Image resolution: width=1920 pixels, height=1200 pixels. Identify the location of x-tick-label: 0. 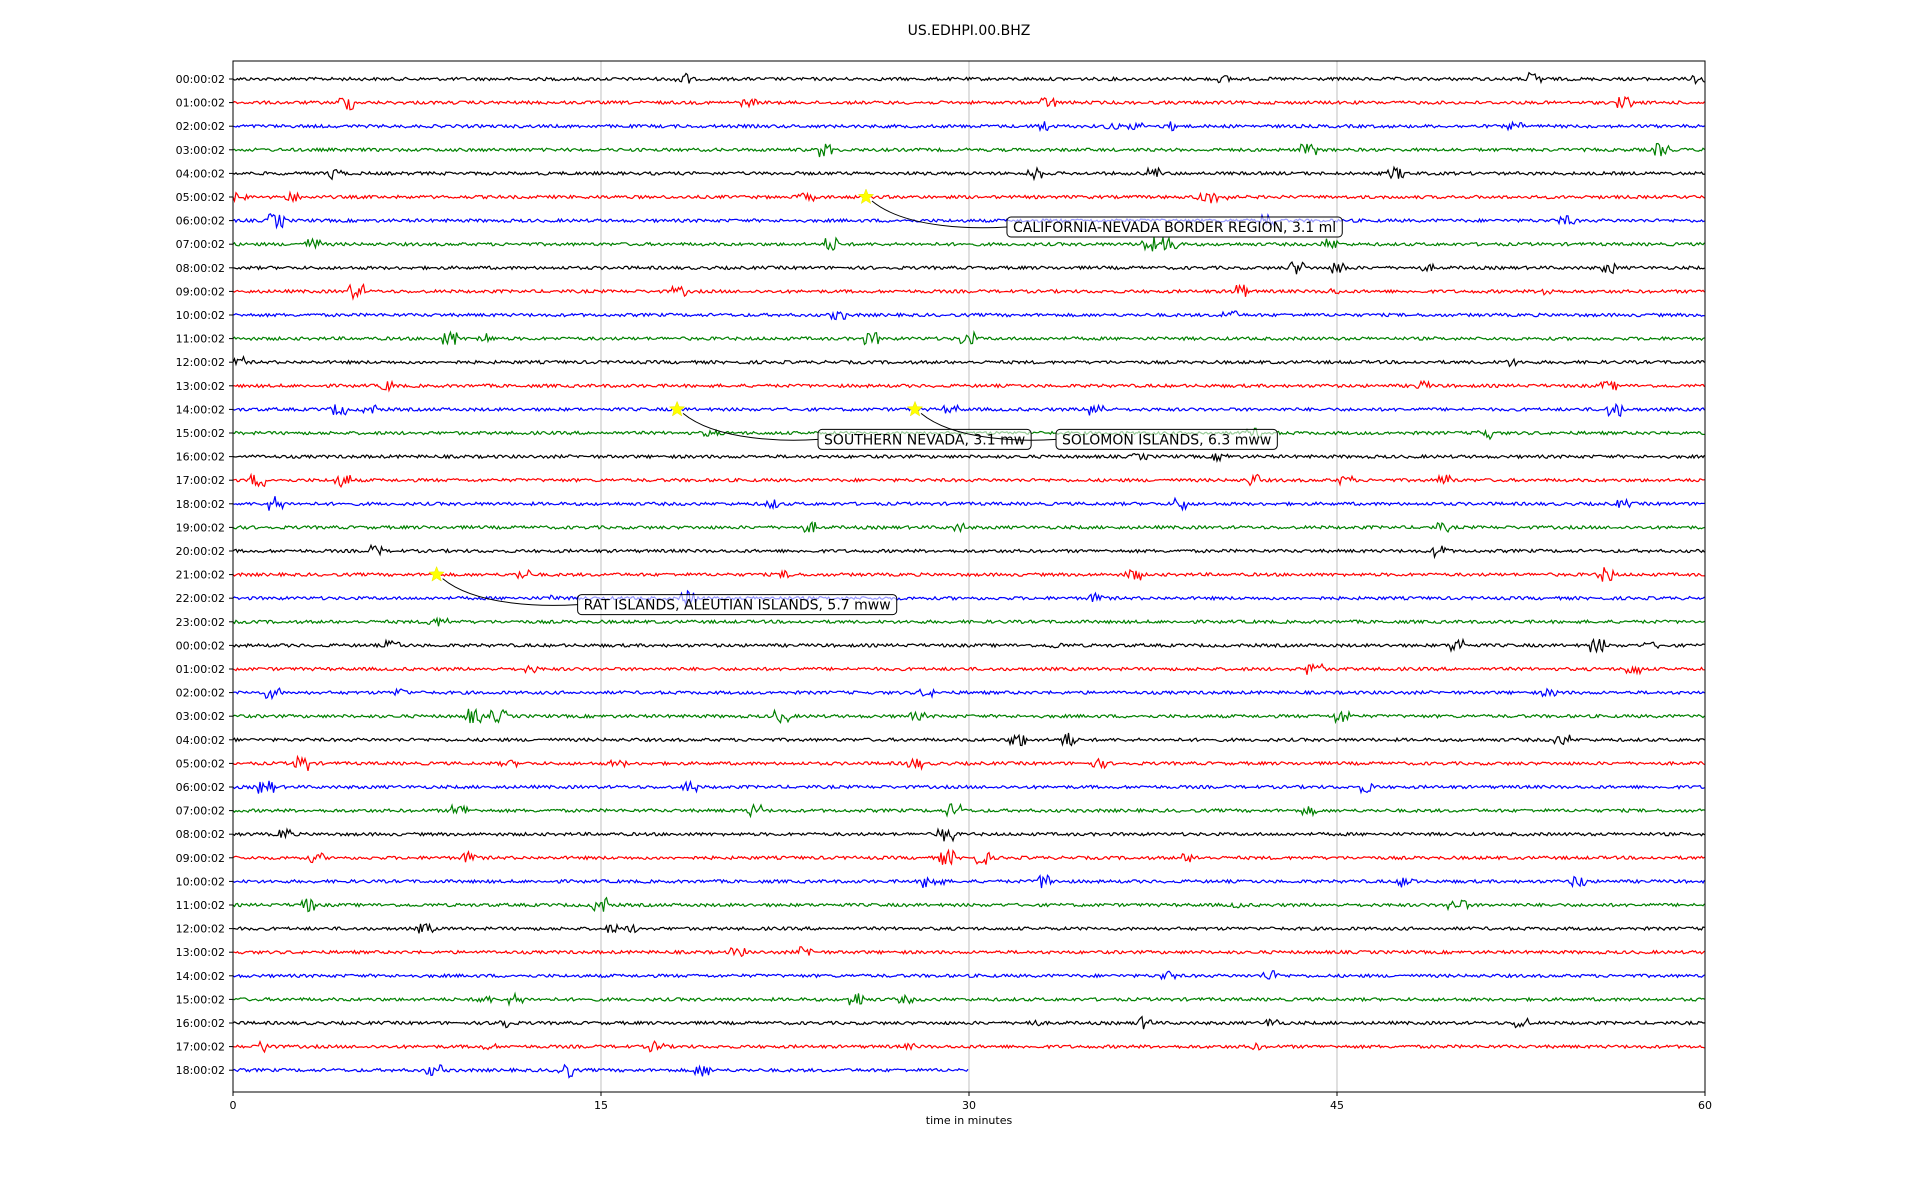
(233, 1105).